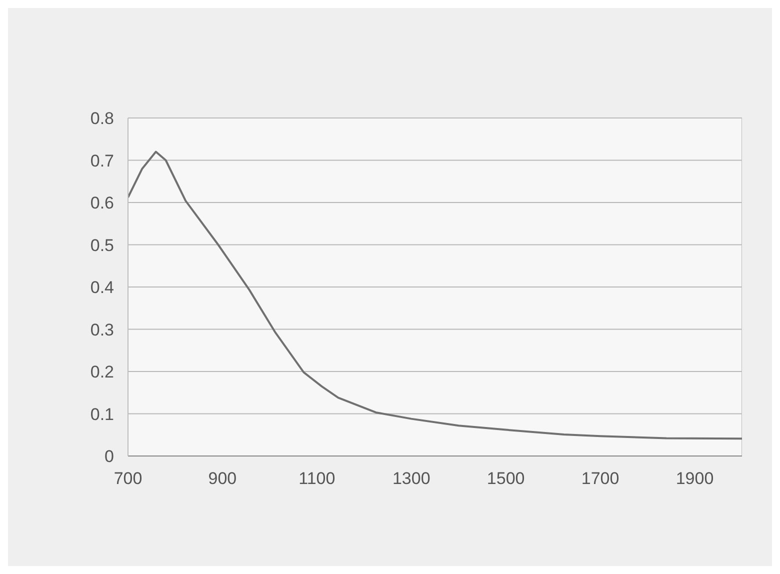  I want to click on y-tick-label: 0.5, so click(102, 245).